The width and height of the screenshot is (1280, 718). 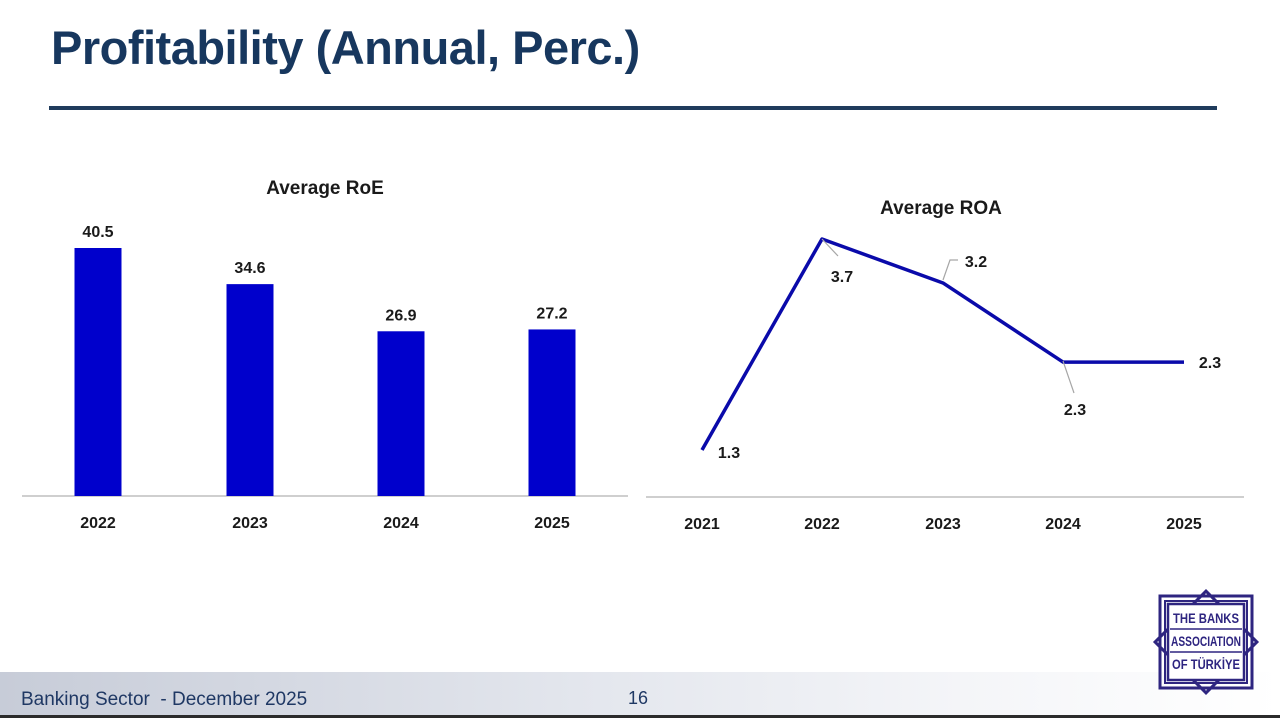 I want to click on roe-x-tick-label: 2023, so click(x=250, y=523).